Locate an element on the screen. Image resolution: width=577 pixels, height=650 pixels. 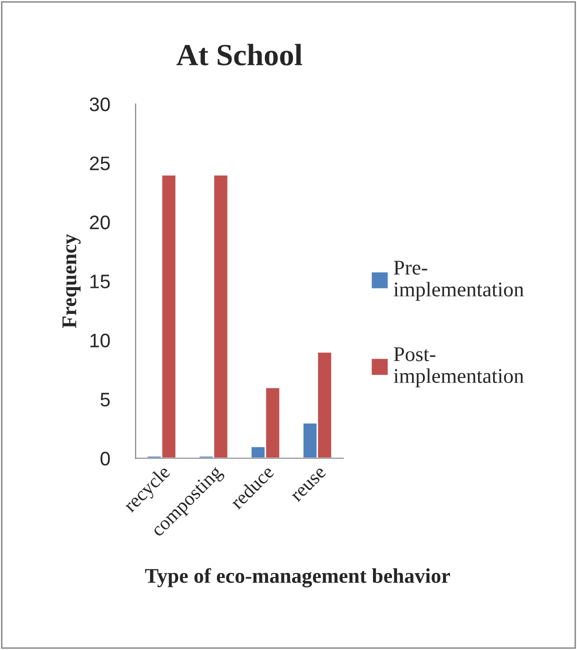
legend-label: Pre-implementation is located at coordinates (459, 280).